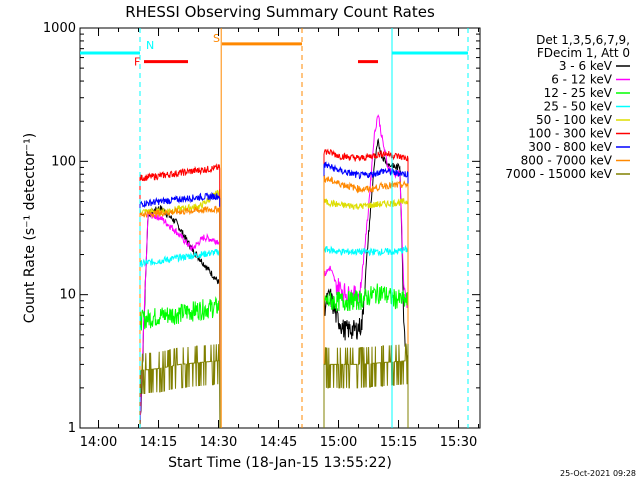 This screenshot has width=640, height=484. I want to click on x-axis-label: Start Time (18-Jan-15 13:55:22), so click(280, 463).